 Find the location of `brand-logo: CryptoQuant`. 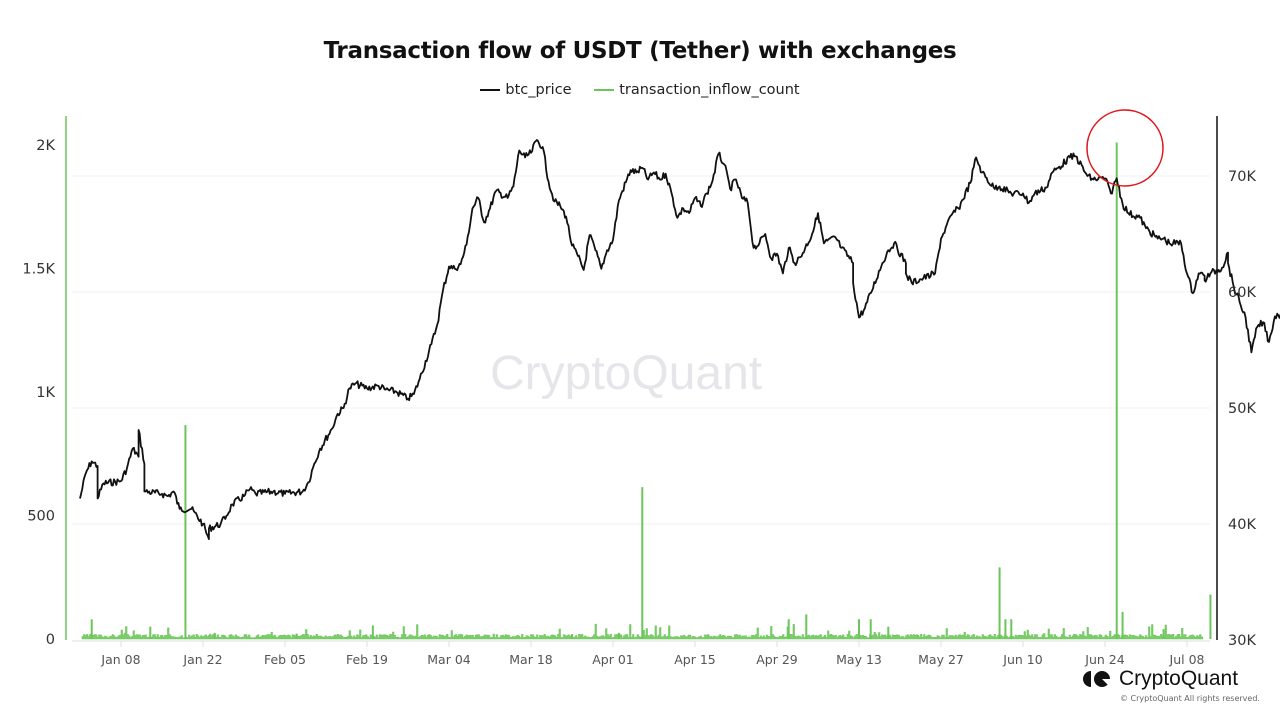

brand-logo: CryptoQuant is located at coordinates (1160, 679).